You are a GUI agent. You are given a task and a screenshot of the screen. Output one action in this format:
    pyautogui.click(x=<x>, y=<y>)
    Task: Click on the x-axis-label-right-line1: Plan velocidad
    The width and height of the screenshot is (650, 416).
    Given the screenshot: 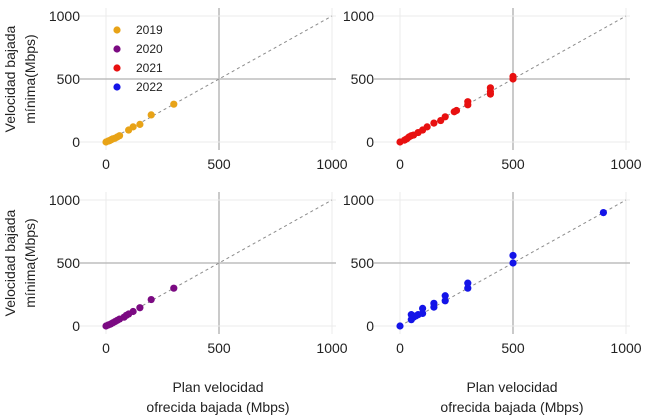 What is the action you would take?
    pyautogui.click(x=511, y=387)
    